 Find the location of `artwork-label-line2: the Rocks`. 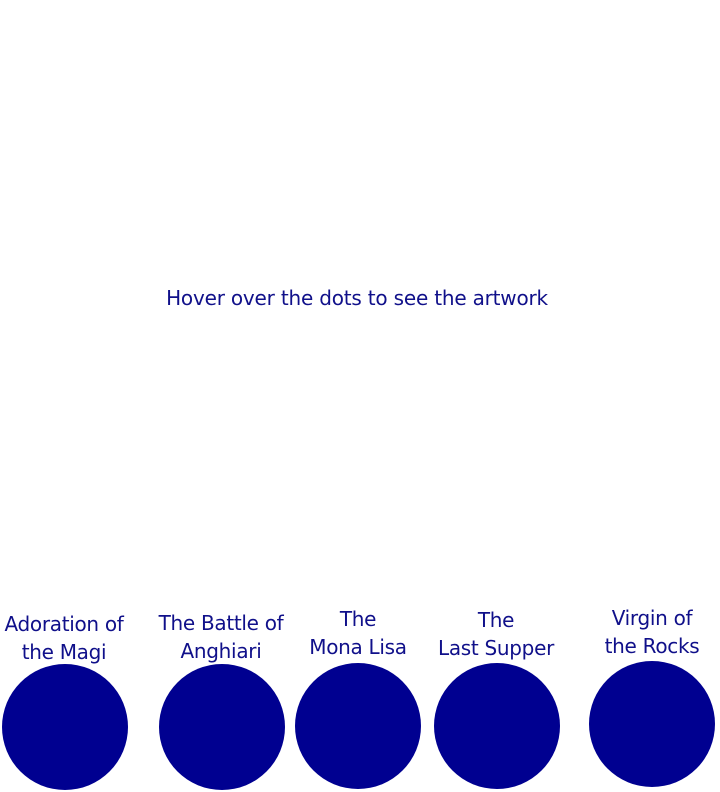

artwork-label-line2: the Rocks is located at coordinates (652, 646).